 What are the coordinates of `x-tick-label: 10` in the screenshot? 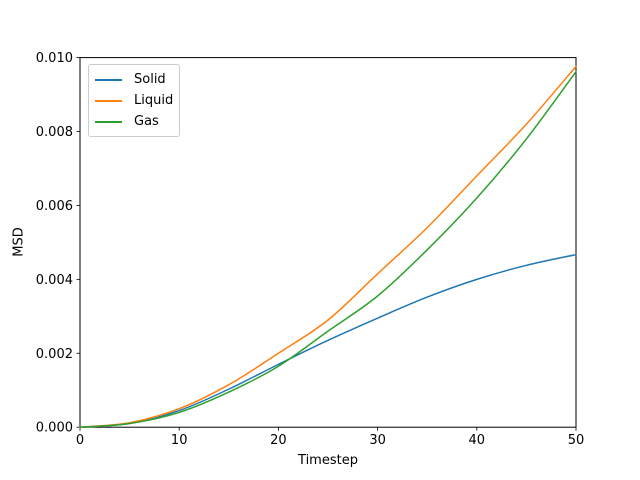 It's located at (179, 440).